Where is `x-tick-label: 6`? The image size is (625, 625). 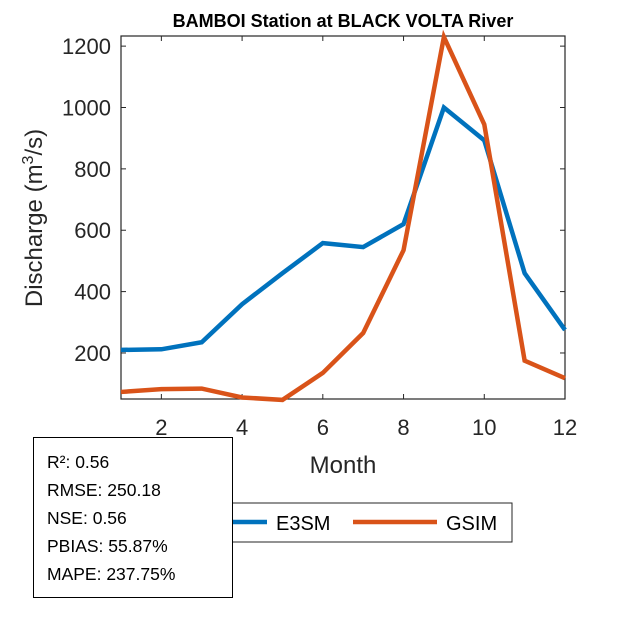
x-tick-label: 6 is located at coordinates (323, 427).